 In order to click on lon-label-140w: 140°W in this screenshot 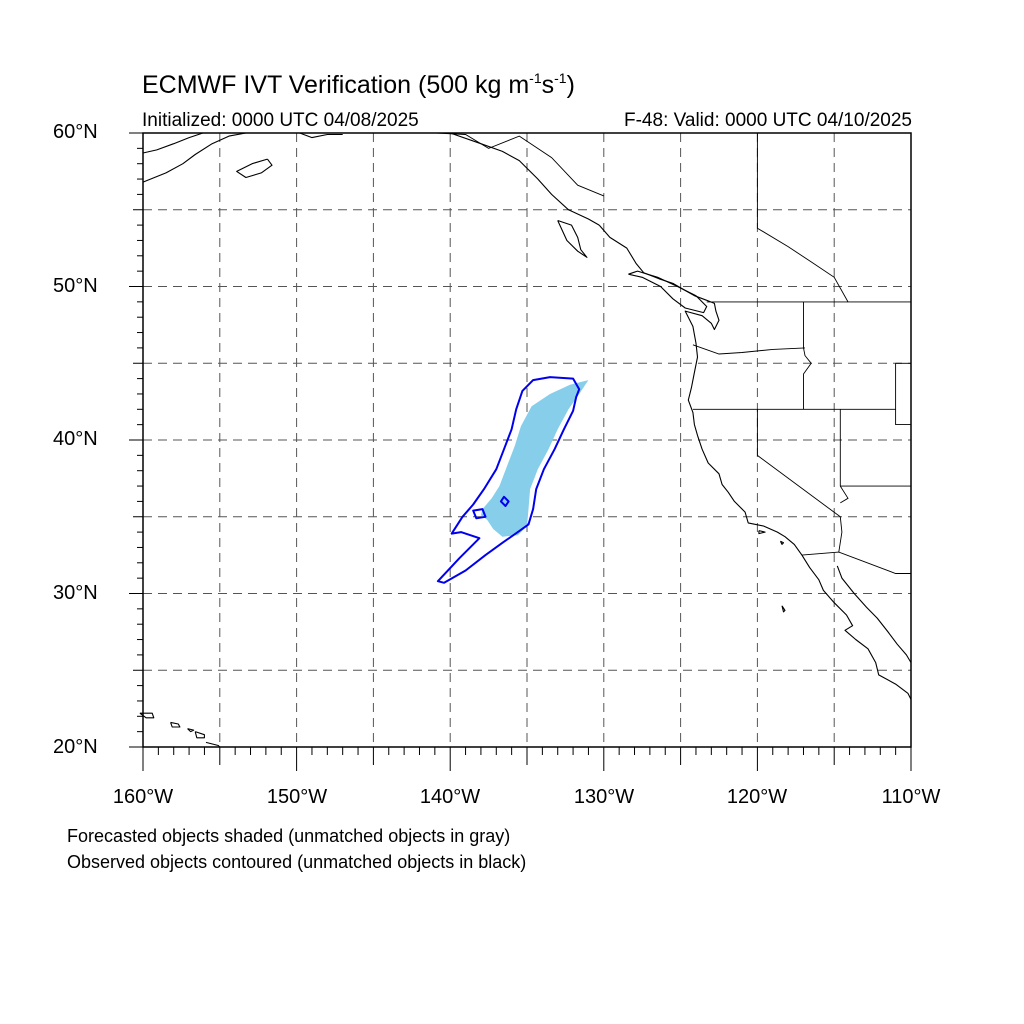, I will do `click(450, 797)`.